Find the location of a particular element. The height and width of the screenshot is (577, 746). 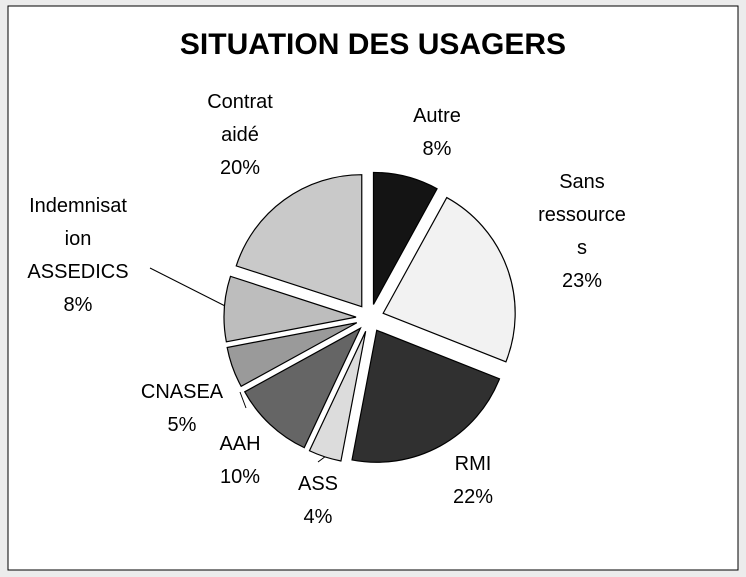

slice-value-label: 5% is located at coordinates (182, 425).